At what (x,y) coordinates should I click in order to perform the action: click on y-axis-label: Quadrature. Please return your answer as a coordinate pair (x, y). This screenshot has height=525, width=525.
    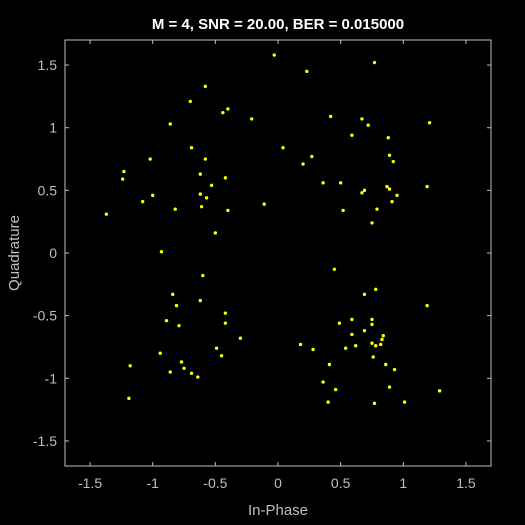
    Looking at the image, I should click on (14, 253).